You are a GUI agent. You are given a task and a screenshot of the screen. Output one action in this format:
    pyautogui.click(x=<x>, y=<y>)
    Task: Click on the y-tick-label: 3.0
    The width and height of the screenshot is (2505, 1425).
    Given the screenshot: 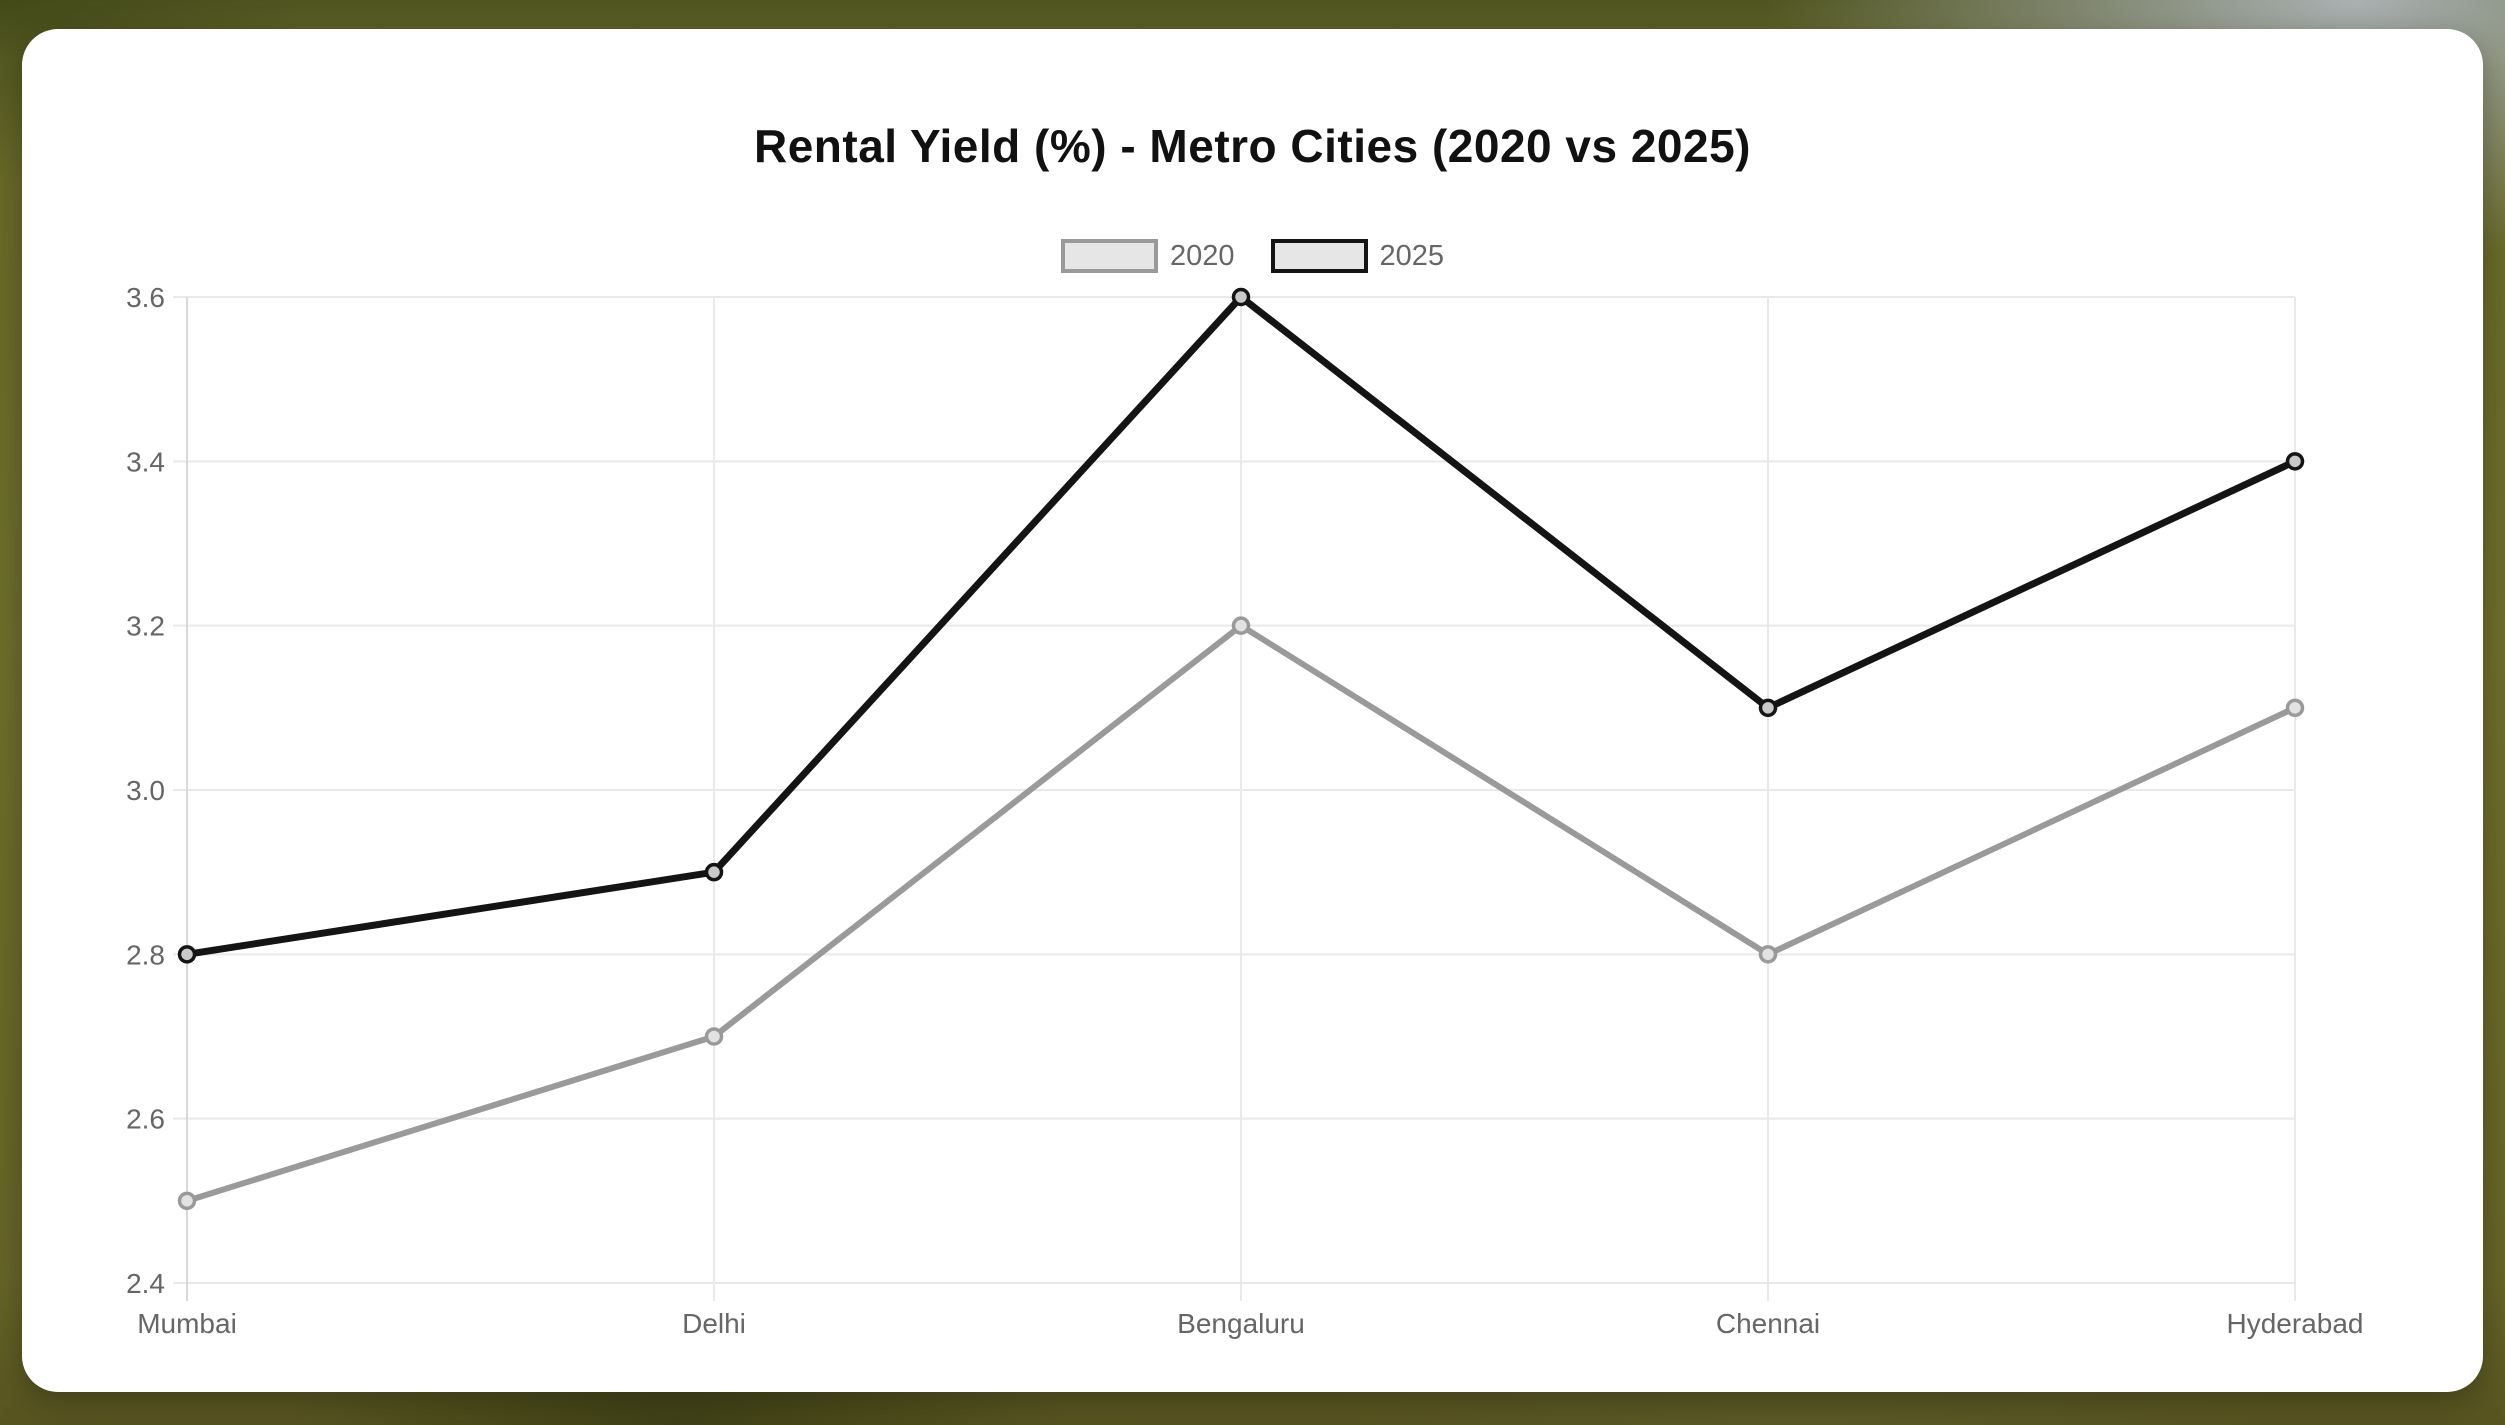 What is the action you would take?
    pyautogui.click(x=145, y=790)
    